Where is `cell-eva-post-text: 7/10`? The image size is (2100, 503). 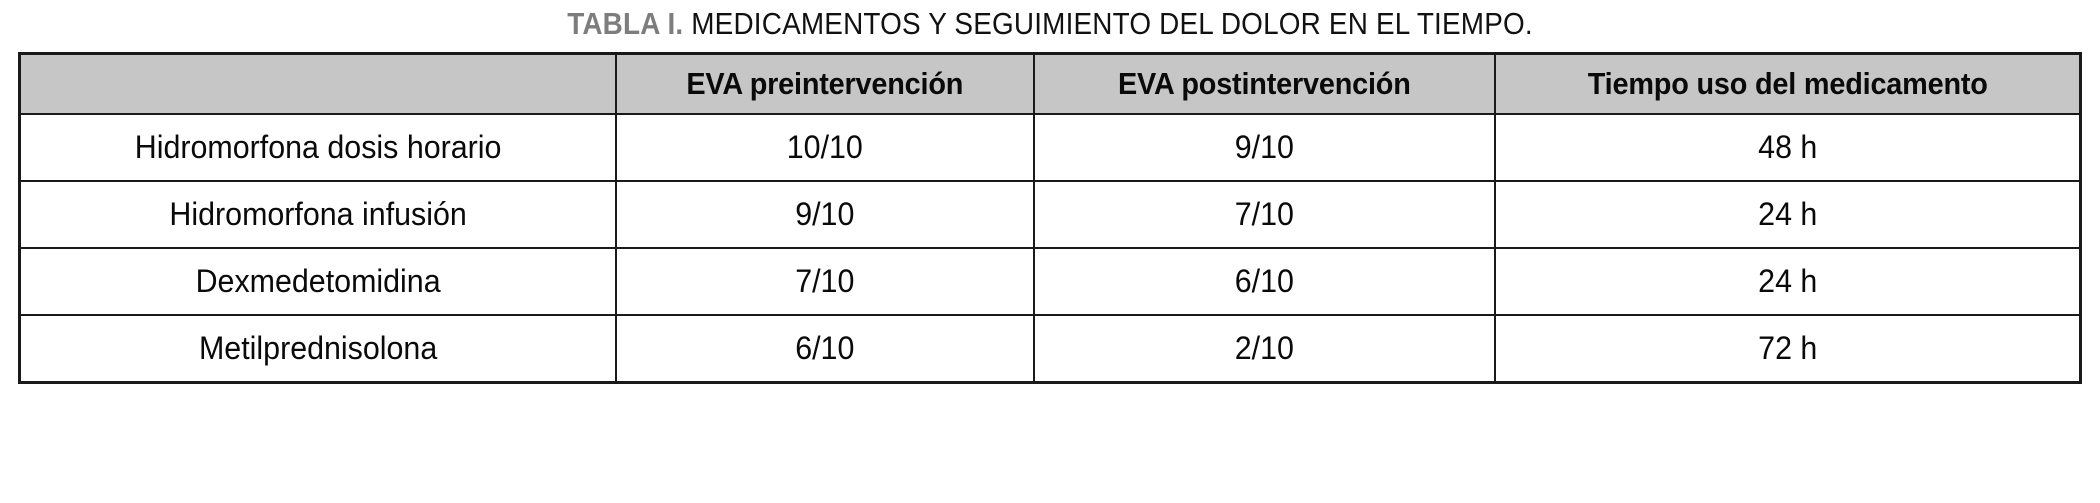
cell-eva-post-text: 7/10 is located at coordinates (1264, 214).